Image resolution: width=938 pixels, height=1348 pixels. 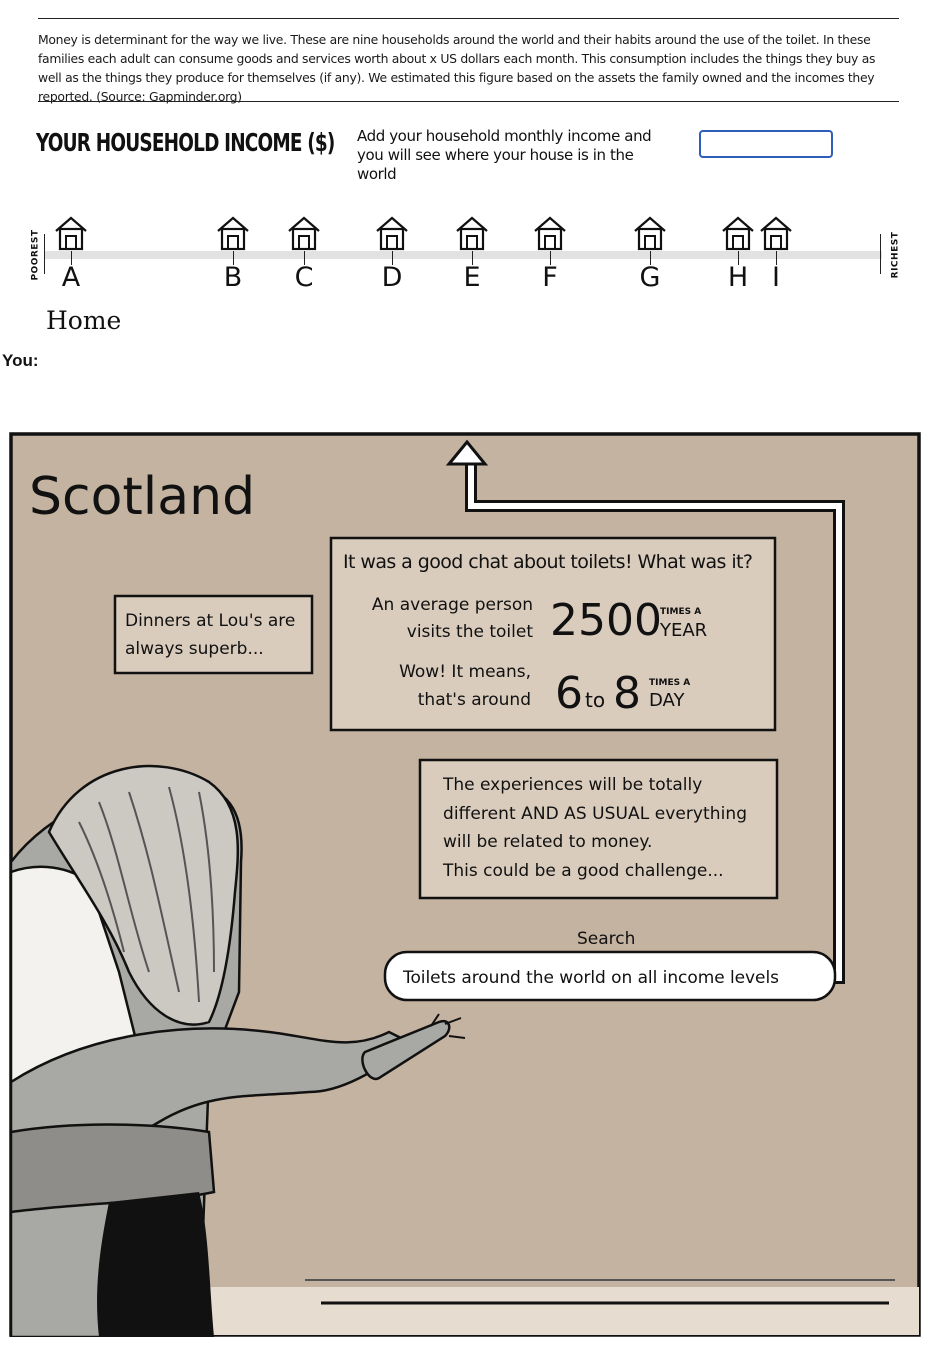 What do you see at coordinates (468, 101) in the screenshot?
I see `intro-bottom-rule` at bounding box center [468, 101].